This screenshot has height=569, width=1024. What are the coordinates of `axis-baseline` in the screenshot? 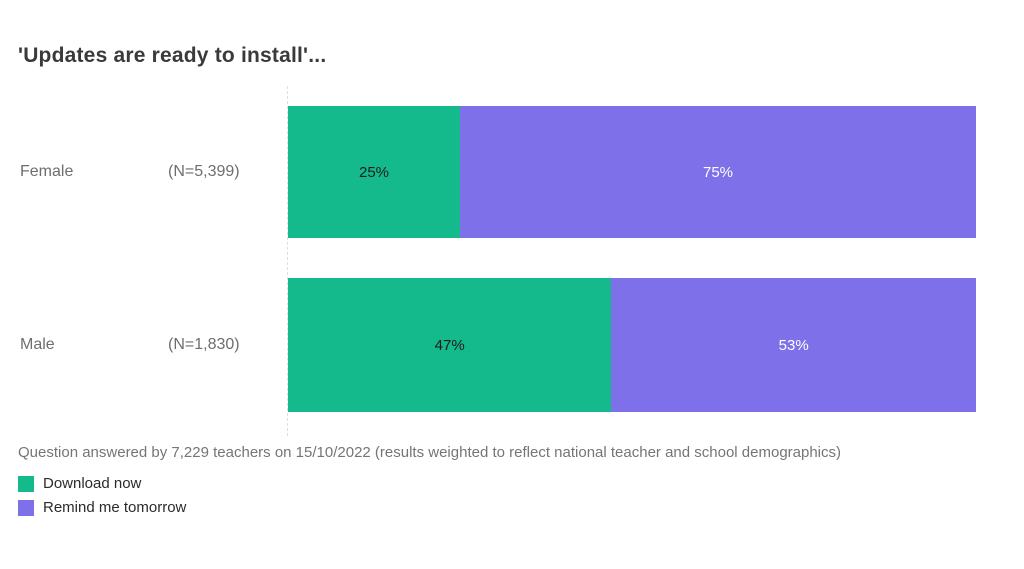 It's located at (287, 261).